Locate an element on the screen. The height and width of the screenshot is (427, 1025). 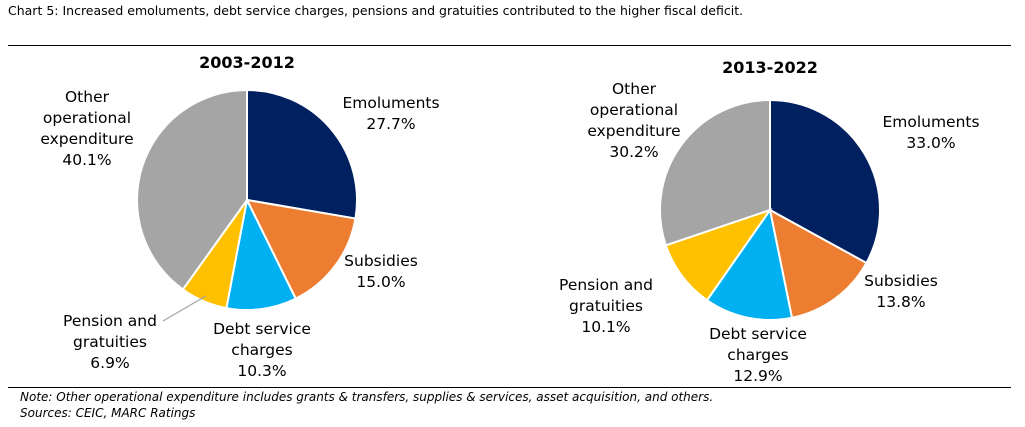
slice-label-subsidies: Subsidies 13.8% is located at coordinates (901, 291).